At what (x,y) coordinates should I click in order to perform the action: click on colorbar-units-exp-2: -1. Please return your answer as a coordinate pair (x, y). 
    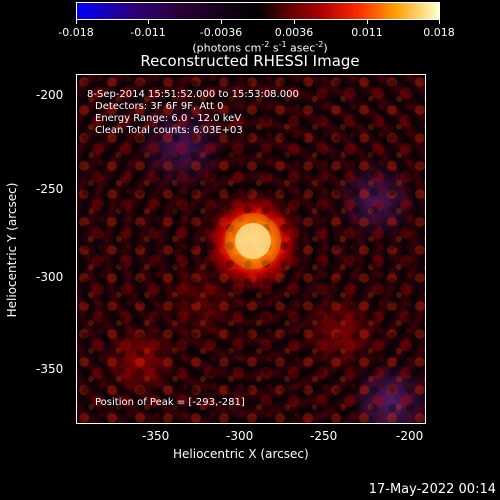
    Looking at the image, I should click on (282, 44).